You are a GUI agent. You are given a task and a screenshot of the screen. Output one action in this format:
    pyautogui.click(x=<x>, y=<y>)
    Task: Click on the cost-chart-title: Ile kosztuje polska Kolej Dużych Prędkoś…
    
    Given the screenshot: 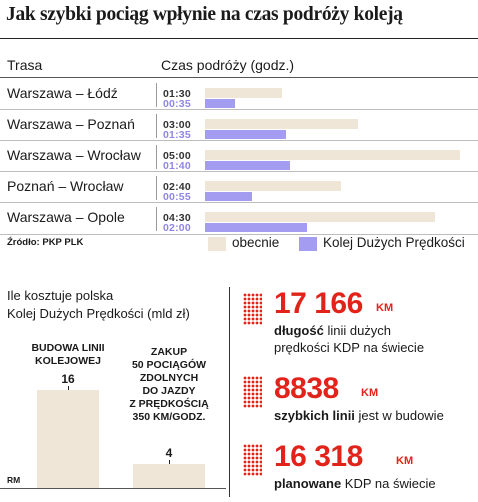 What is the action you would take?
    pyautogui.click(x=98, y=305)
    